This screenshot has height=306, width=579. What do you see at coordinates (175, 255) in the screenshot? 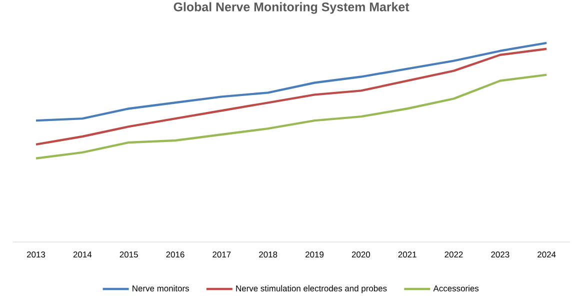
I see `x-tick-label: 2016` at bounding box center [175, 255].